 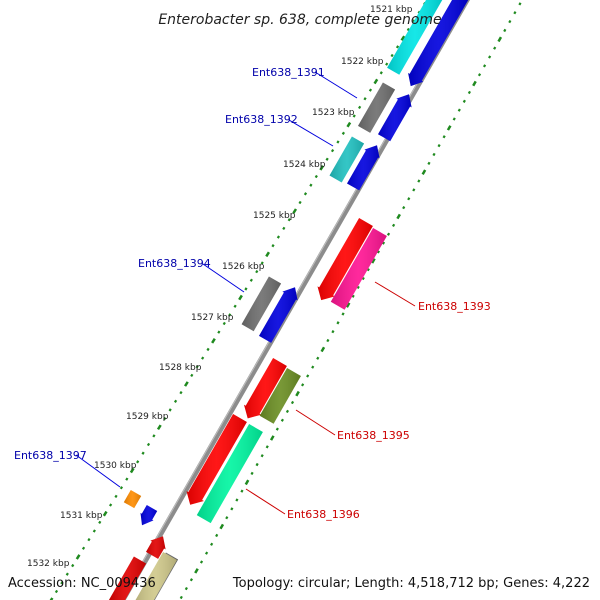 What do you see at coordinates (243, 267) in the screenshot?
I see `kbp-label: 1526 kbp` at bounding box center [243, 267].